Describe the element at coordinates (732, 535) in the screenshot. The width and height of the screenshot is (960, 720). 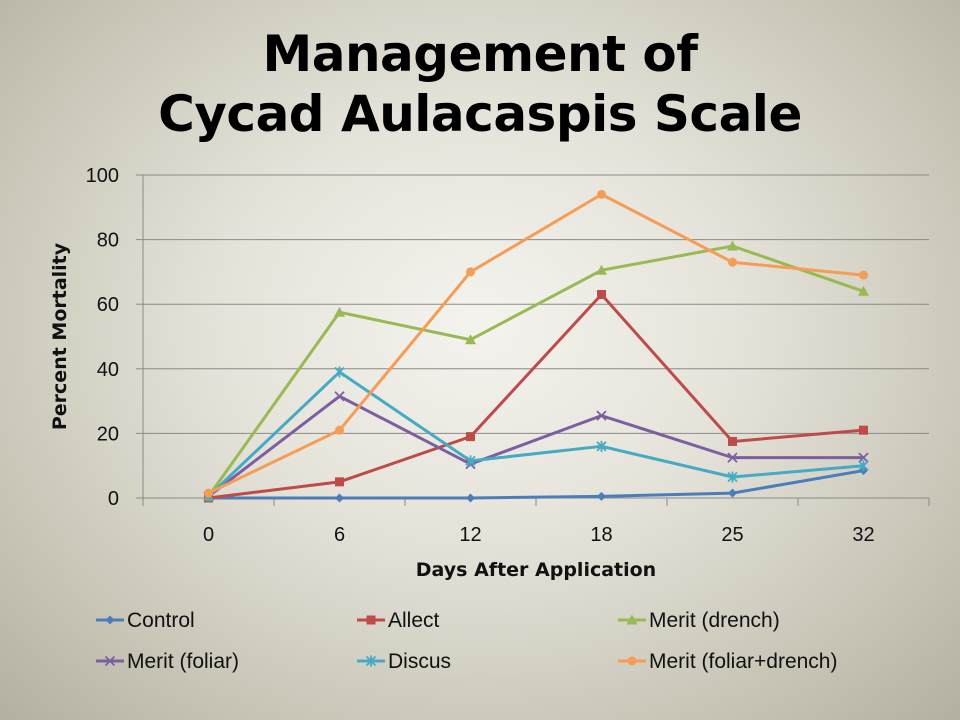
I see `x-tick-label: 25` at that location.